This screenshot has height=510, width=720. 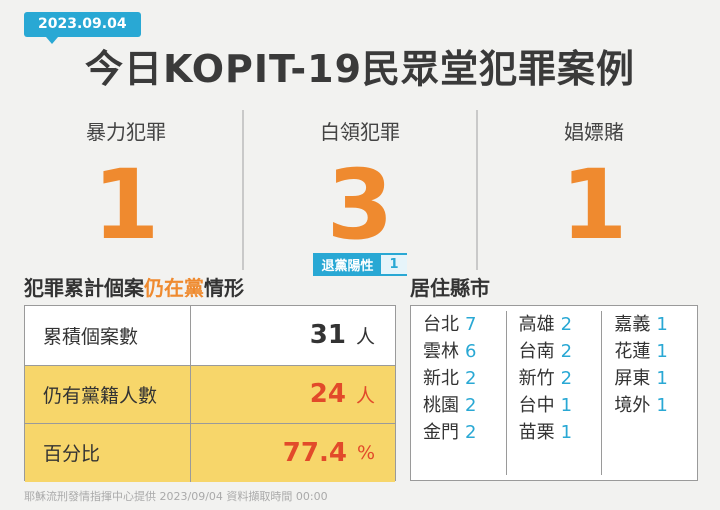 I want to click on section-title-text: 犯罪累計個案, so click(x=84, y=288).